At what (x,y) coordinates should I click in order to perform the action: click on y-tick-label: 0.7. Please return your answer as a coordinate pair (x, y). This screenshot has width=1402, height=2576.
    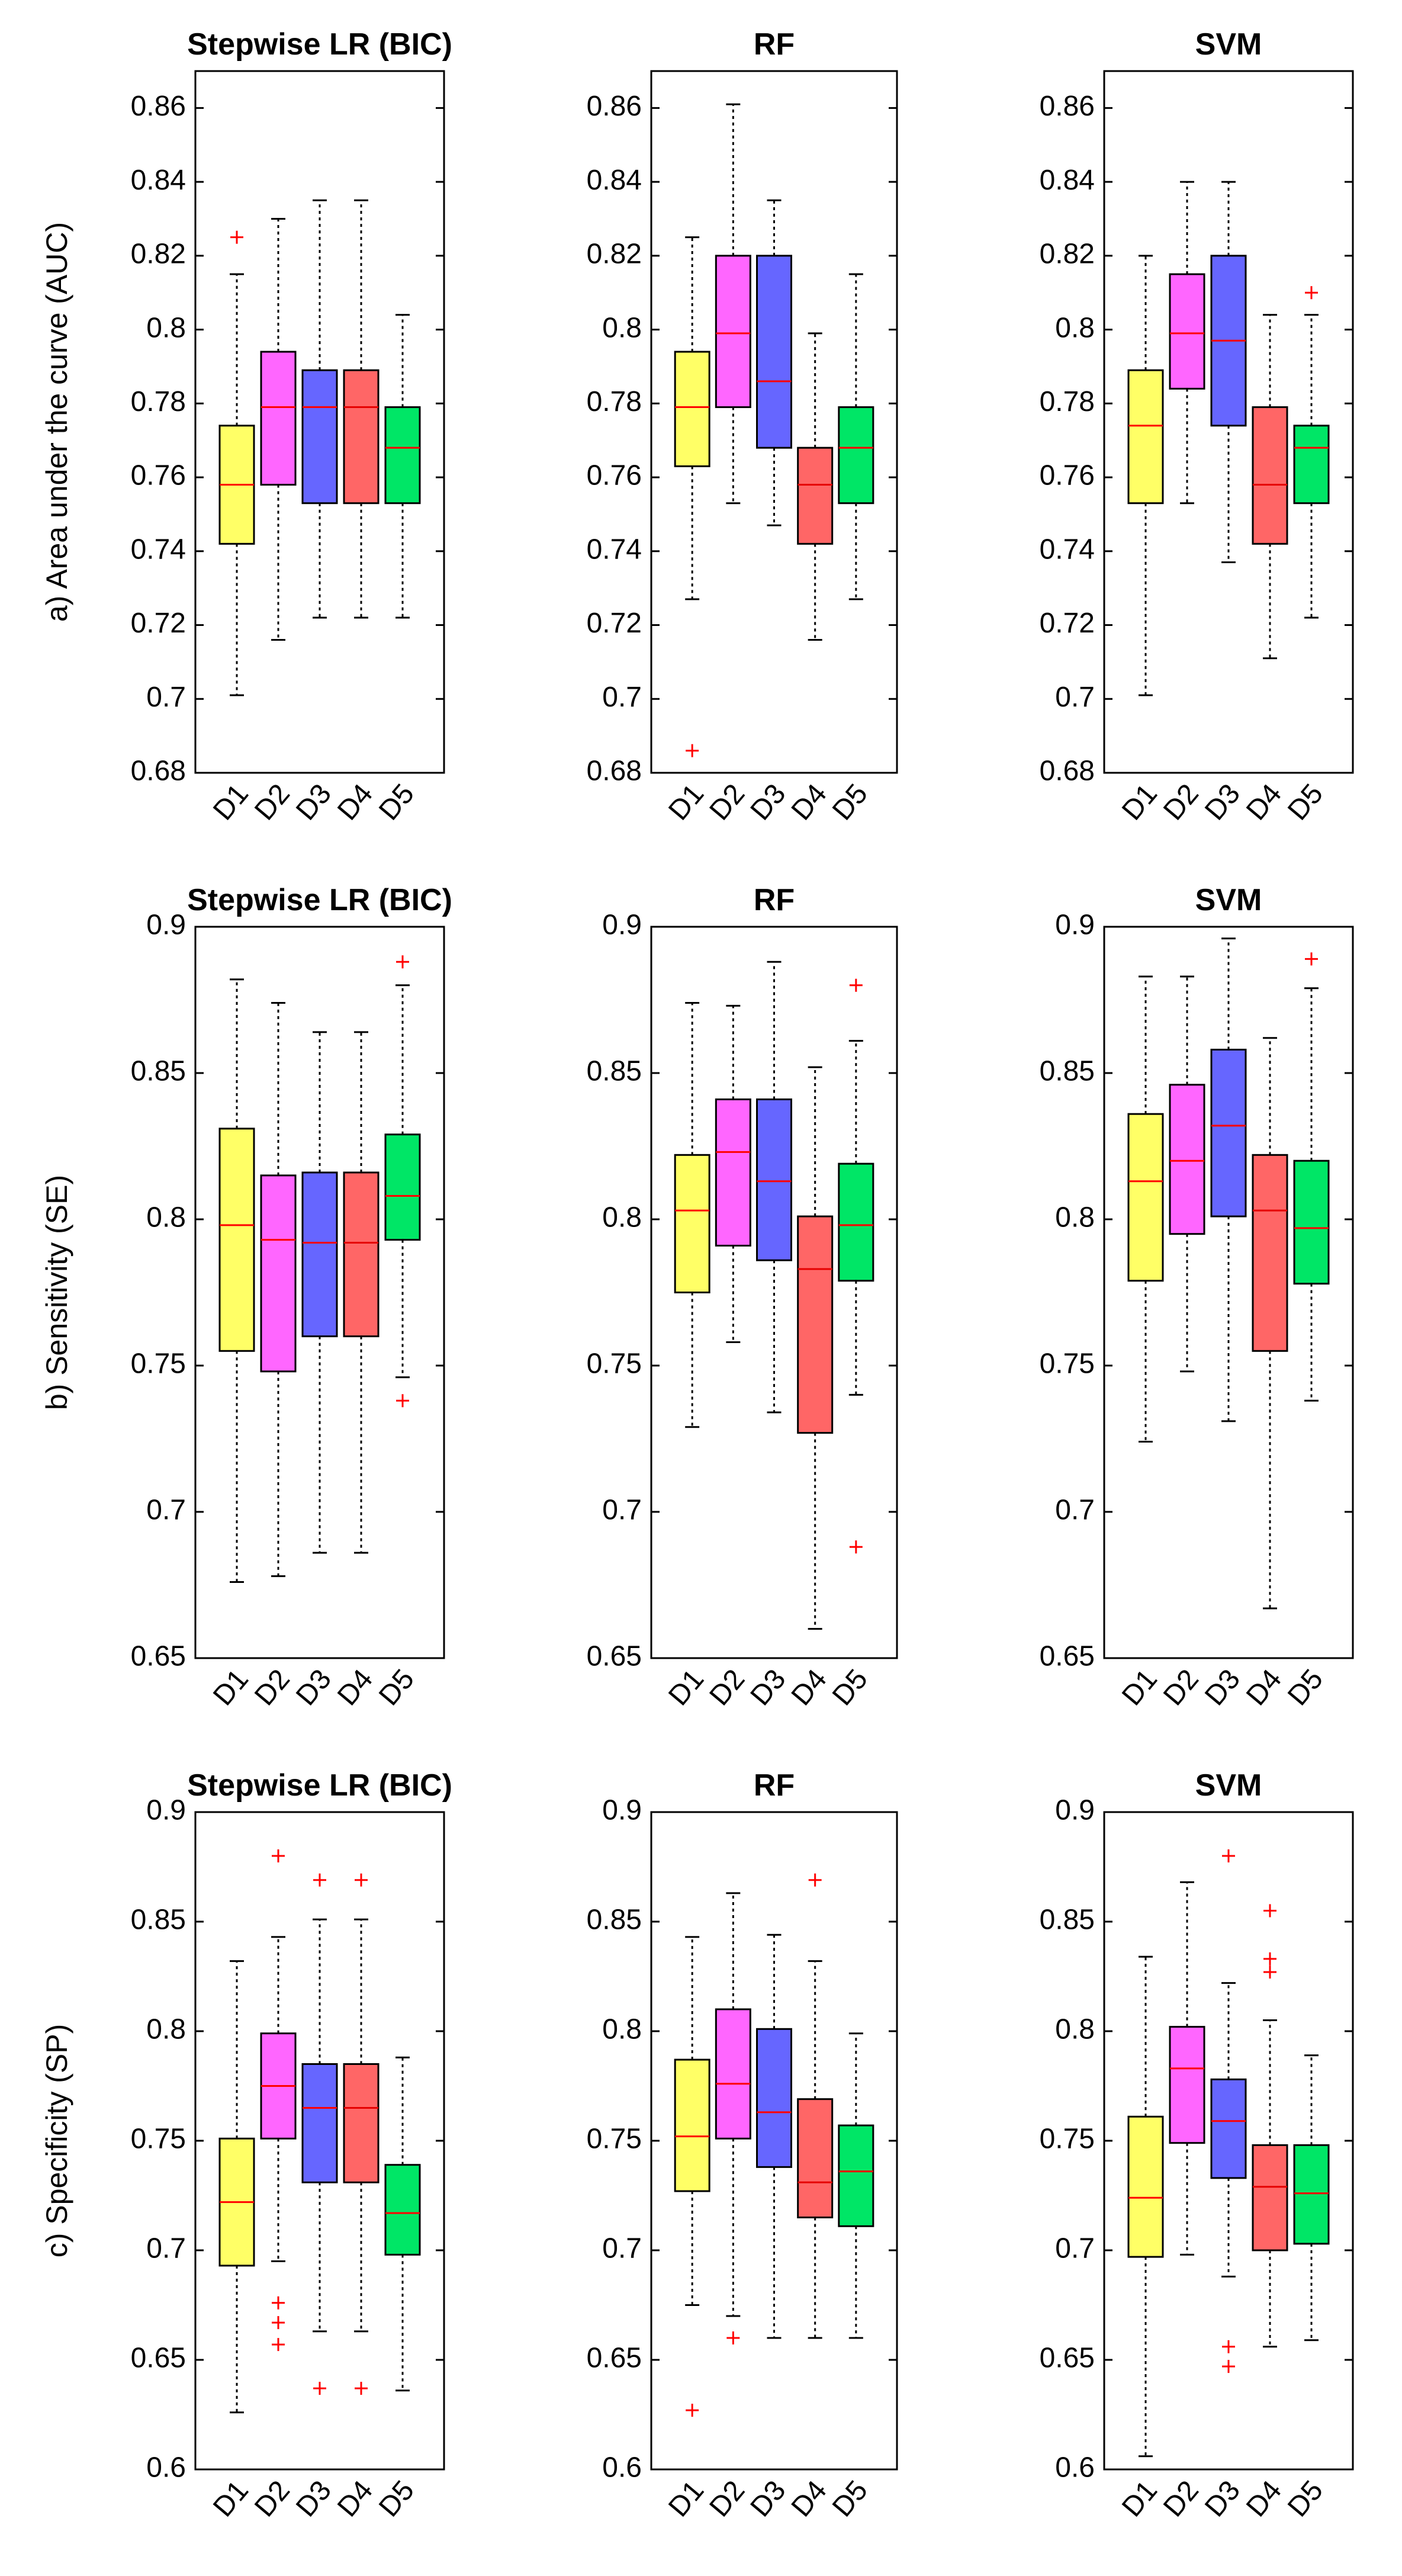
    Looking at the image, I should click on (622, 1510).